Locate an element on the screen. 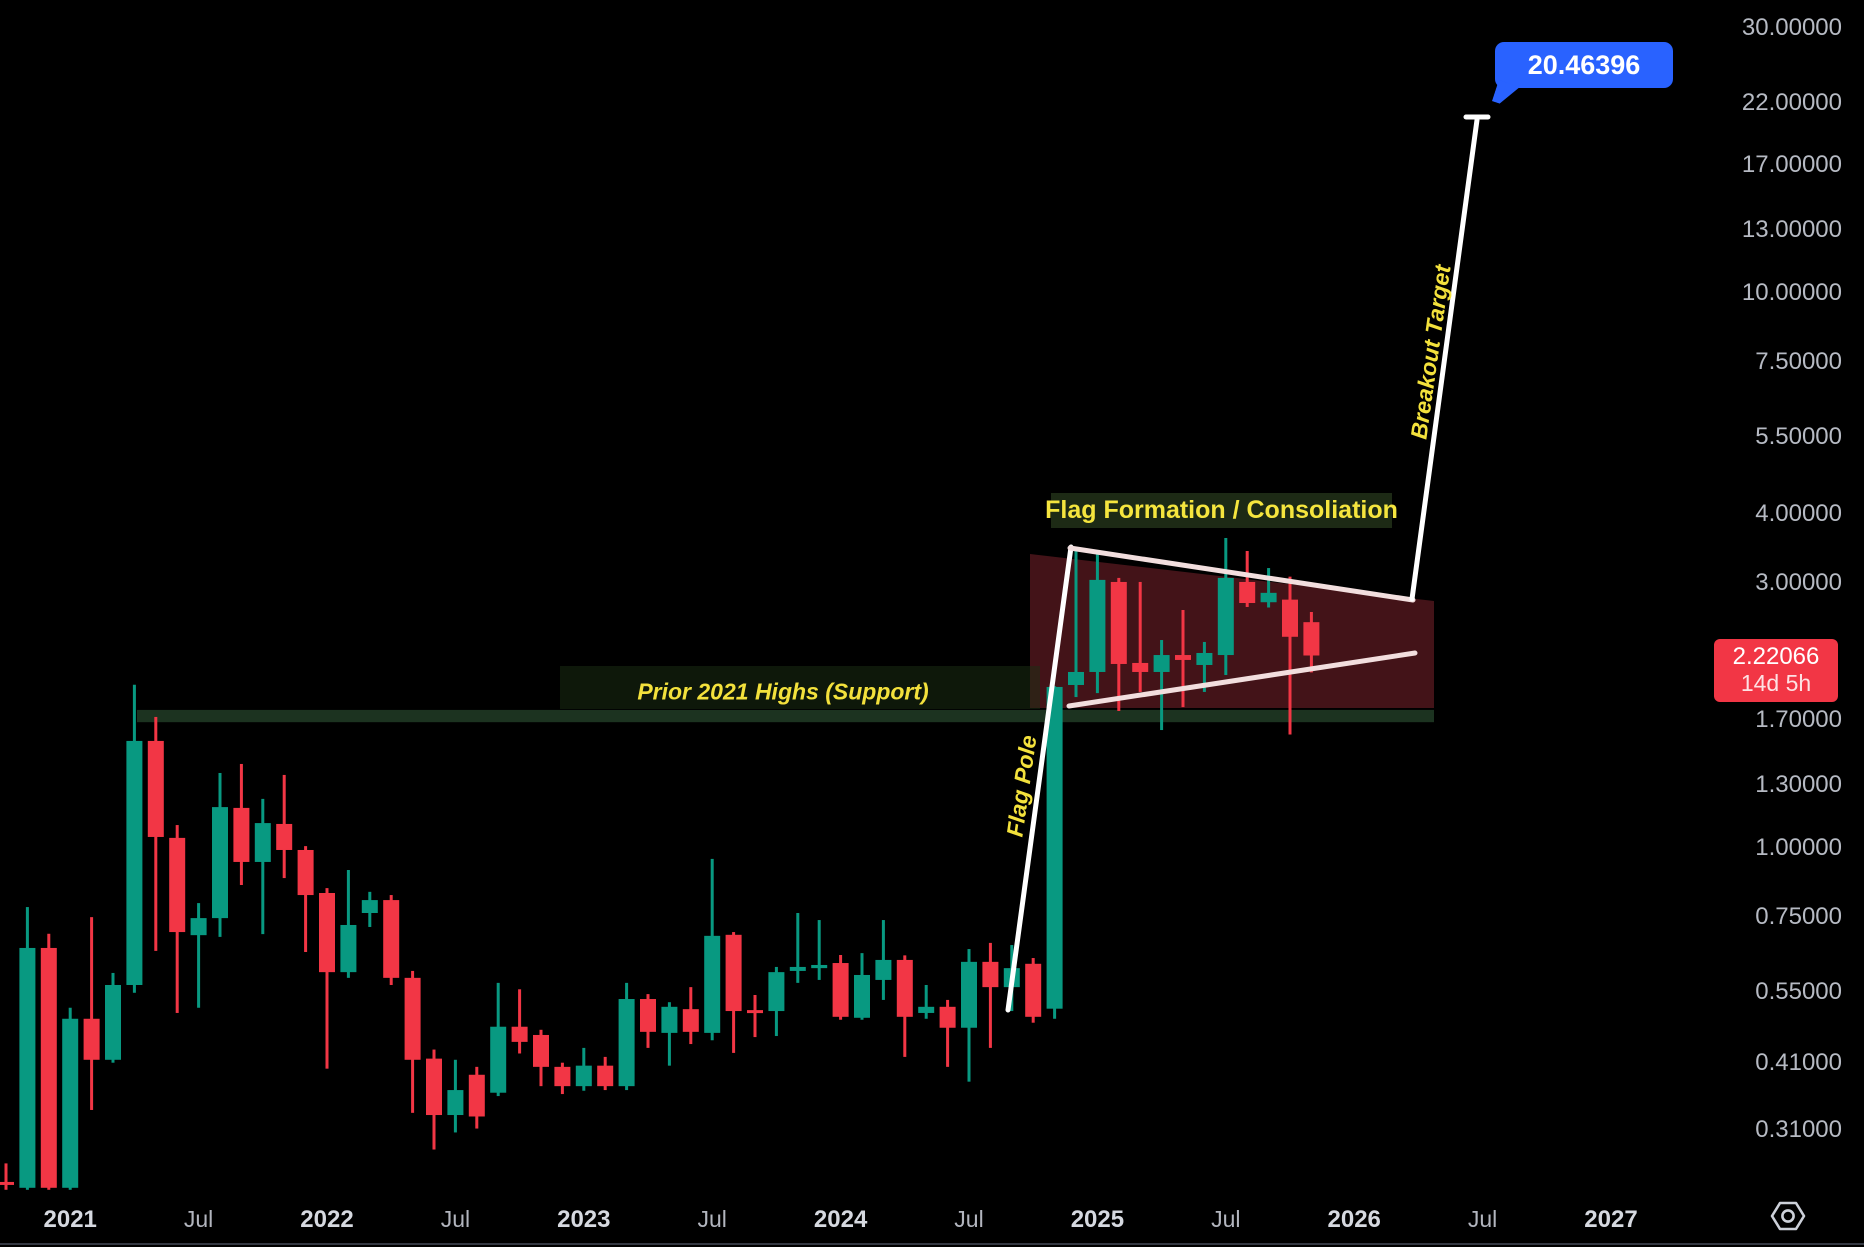 Image resolution: width=1864 pixels, height=1247 pixels. time-axis-label: 2026 is located at coordinates (1354, 1219).